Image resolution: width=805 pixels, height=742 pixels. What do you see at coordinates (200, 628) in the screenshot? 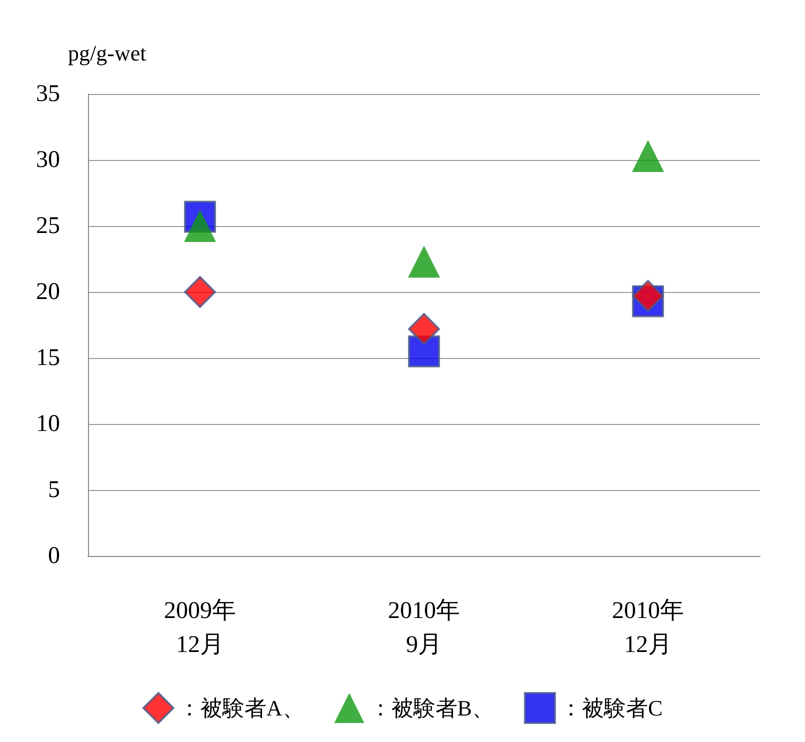
I see `x-tick-label: 2009年 12月` at bounding box center [200, 628].